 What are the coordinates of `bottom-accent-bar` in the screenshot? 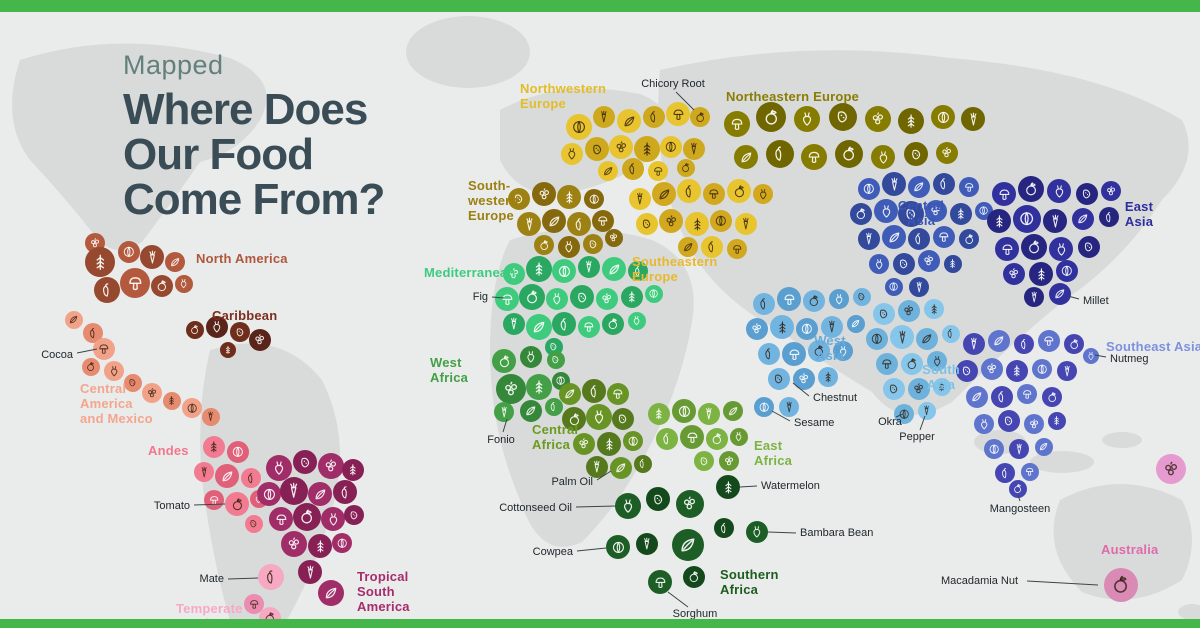 It's located at (600, 623).